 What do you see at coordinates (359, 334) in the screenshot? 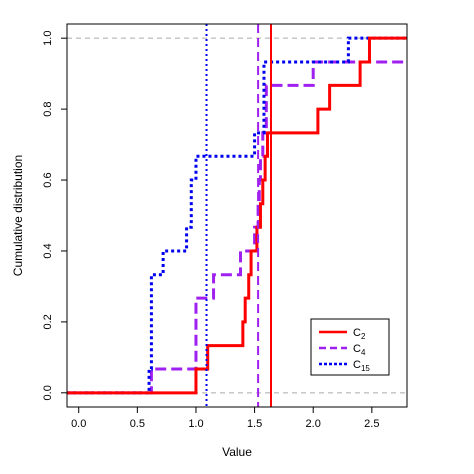
I see `legend-label-c2: C2` at bounding box center [359, 334].